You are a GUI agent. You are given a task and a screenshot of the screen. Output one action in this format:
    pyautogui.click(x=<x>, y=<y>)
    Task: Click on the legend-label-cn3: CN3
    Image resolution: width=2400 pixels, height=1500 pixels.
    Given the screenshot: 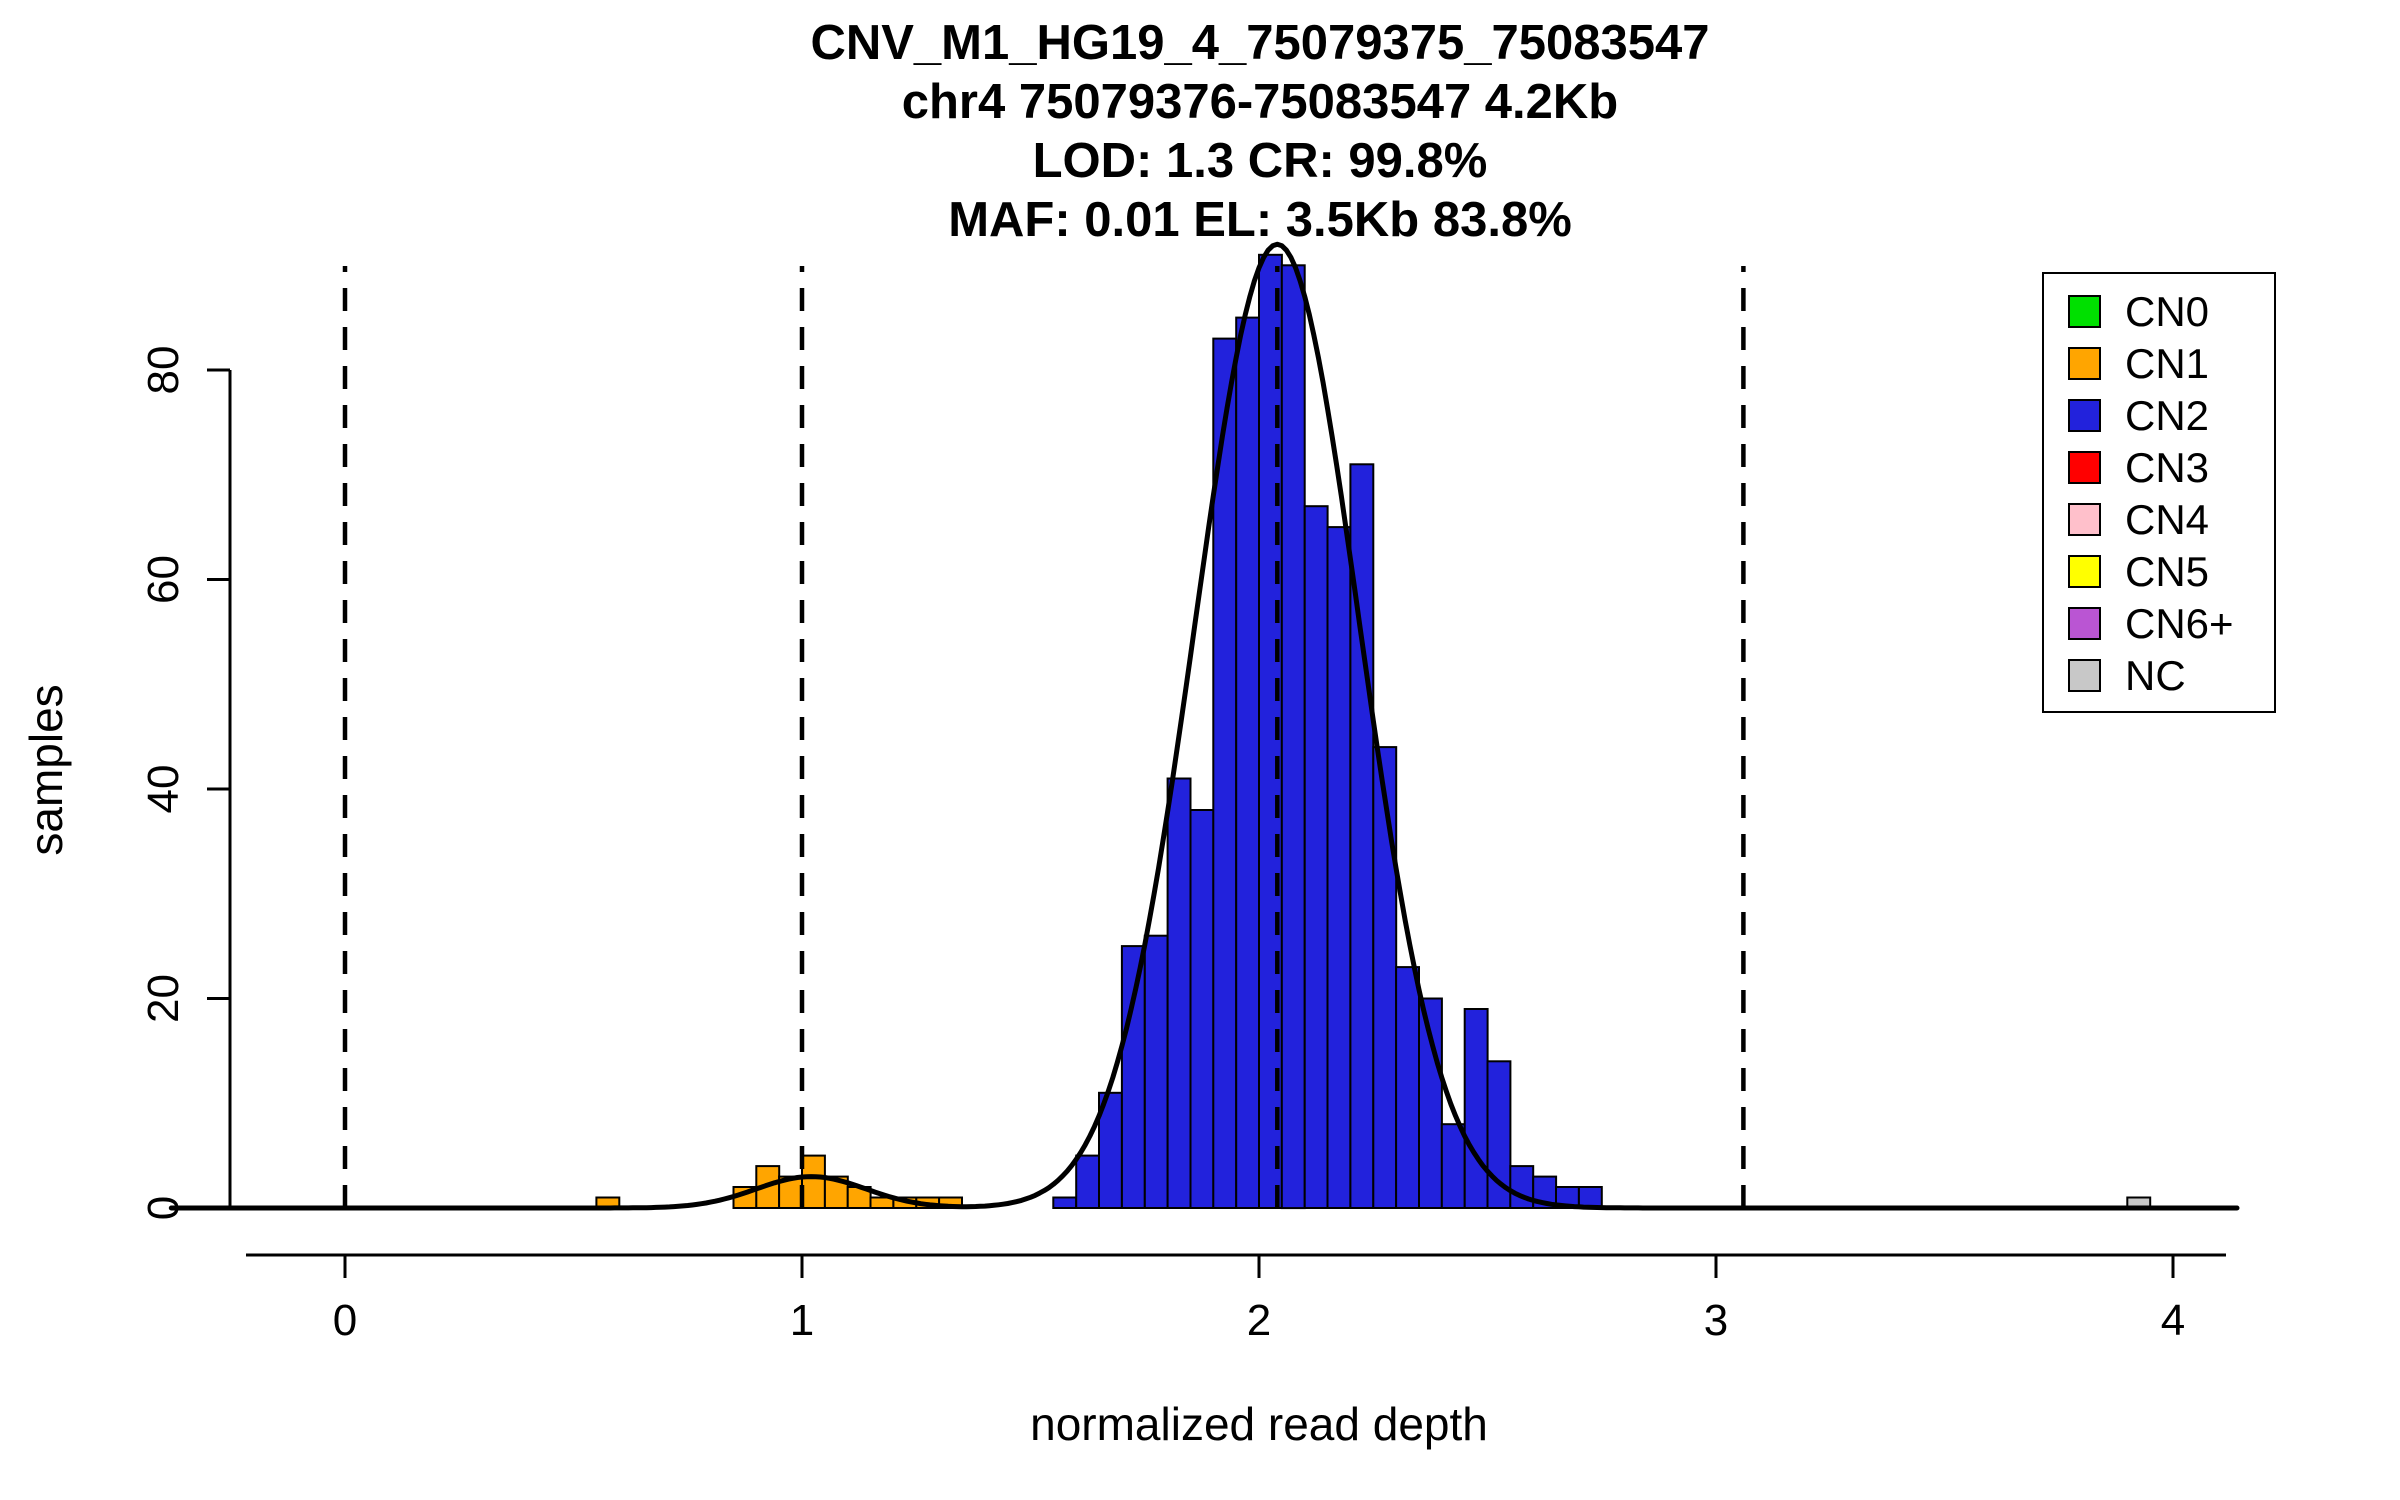 What is the action you would take?
    pyautogui.click(x=2167, y=467)
    